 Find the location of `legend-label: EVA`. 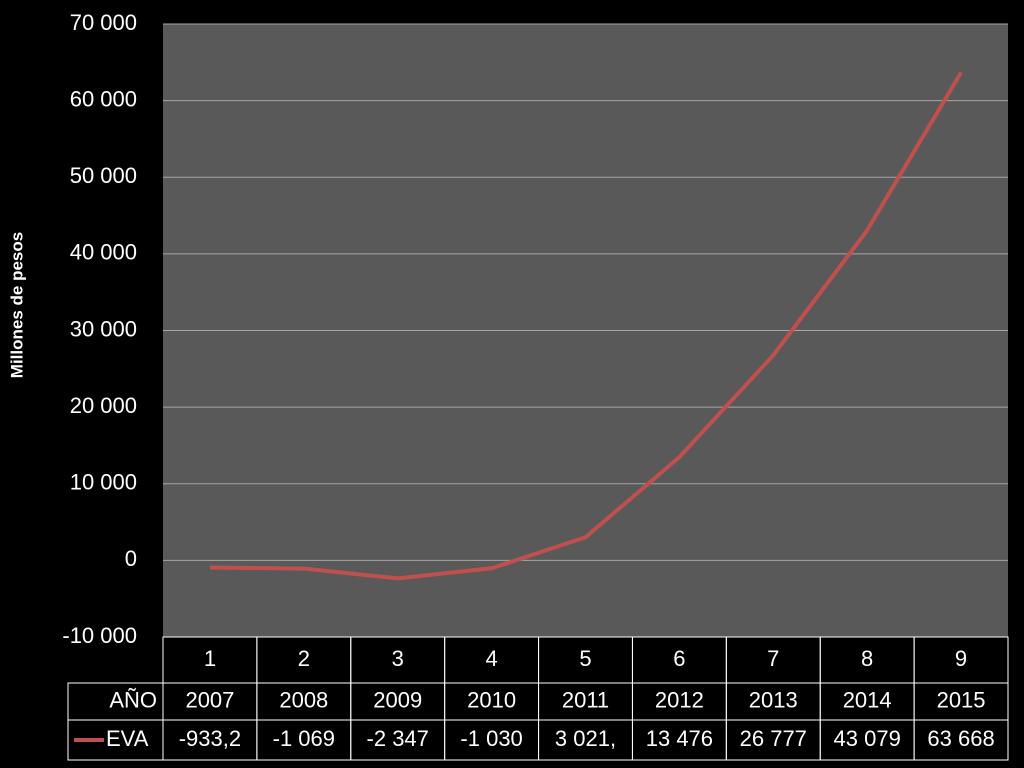

legend-label: EVA is located at coordinates (127, 738).